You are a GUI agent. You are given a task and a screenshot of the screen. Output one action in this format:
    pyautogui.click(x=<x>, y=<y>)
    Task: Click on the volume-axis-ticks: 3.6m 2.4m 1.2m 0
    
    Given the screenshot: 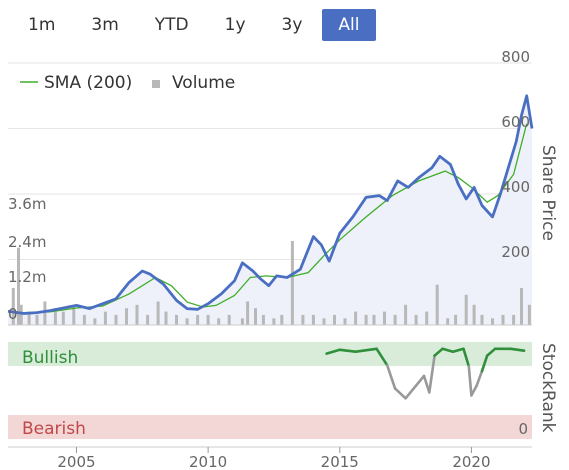 What is the action you would take?
    pyautogui.click(x=27, y=259)
    